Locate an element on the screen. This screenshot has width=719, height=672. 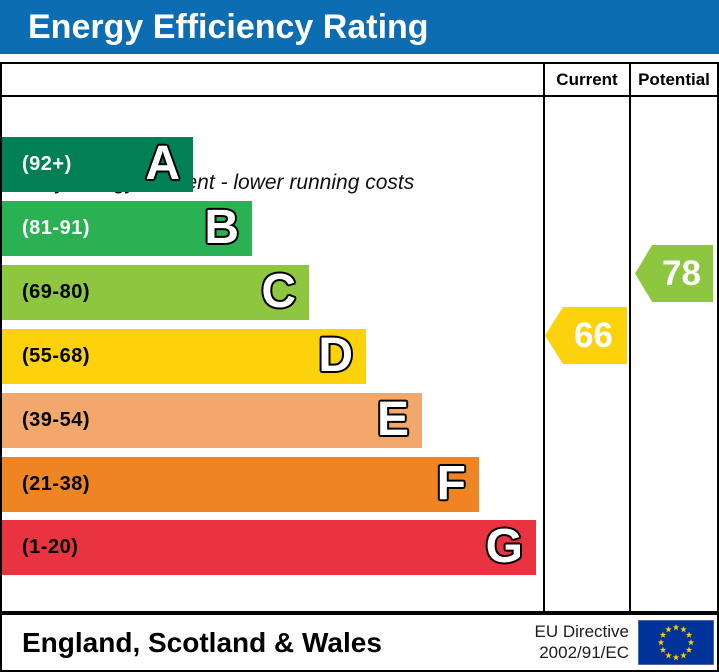
potential-rating-arrow: 78 is located at coordinates (674, 273).